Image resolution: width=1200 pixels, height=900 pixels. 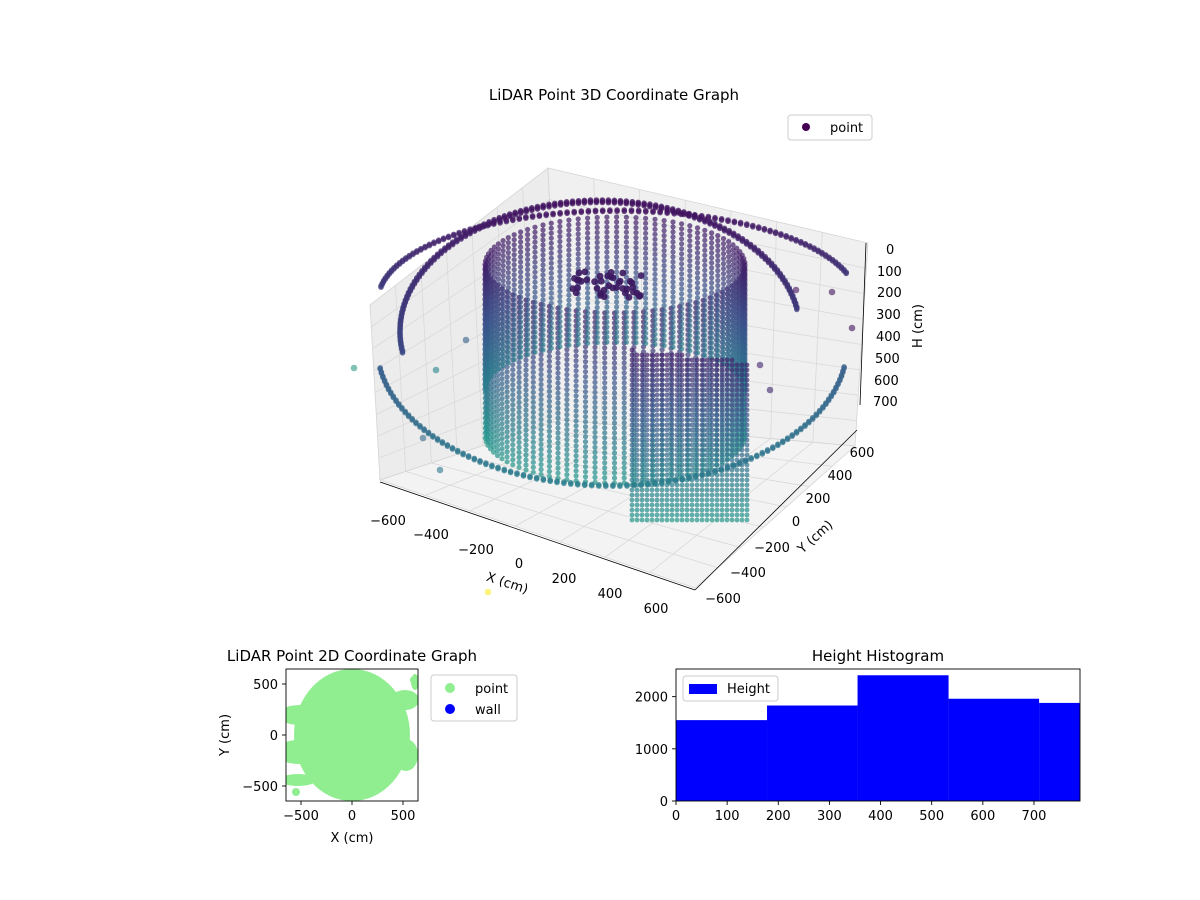 I want to click on x-tick-label-hist: 100, so click(x=727, y=816).